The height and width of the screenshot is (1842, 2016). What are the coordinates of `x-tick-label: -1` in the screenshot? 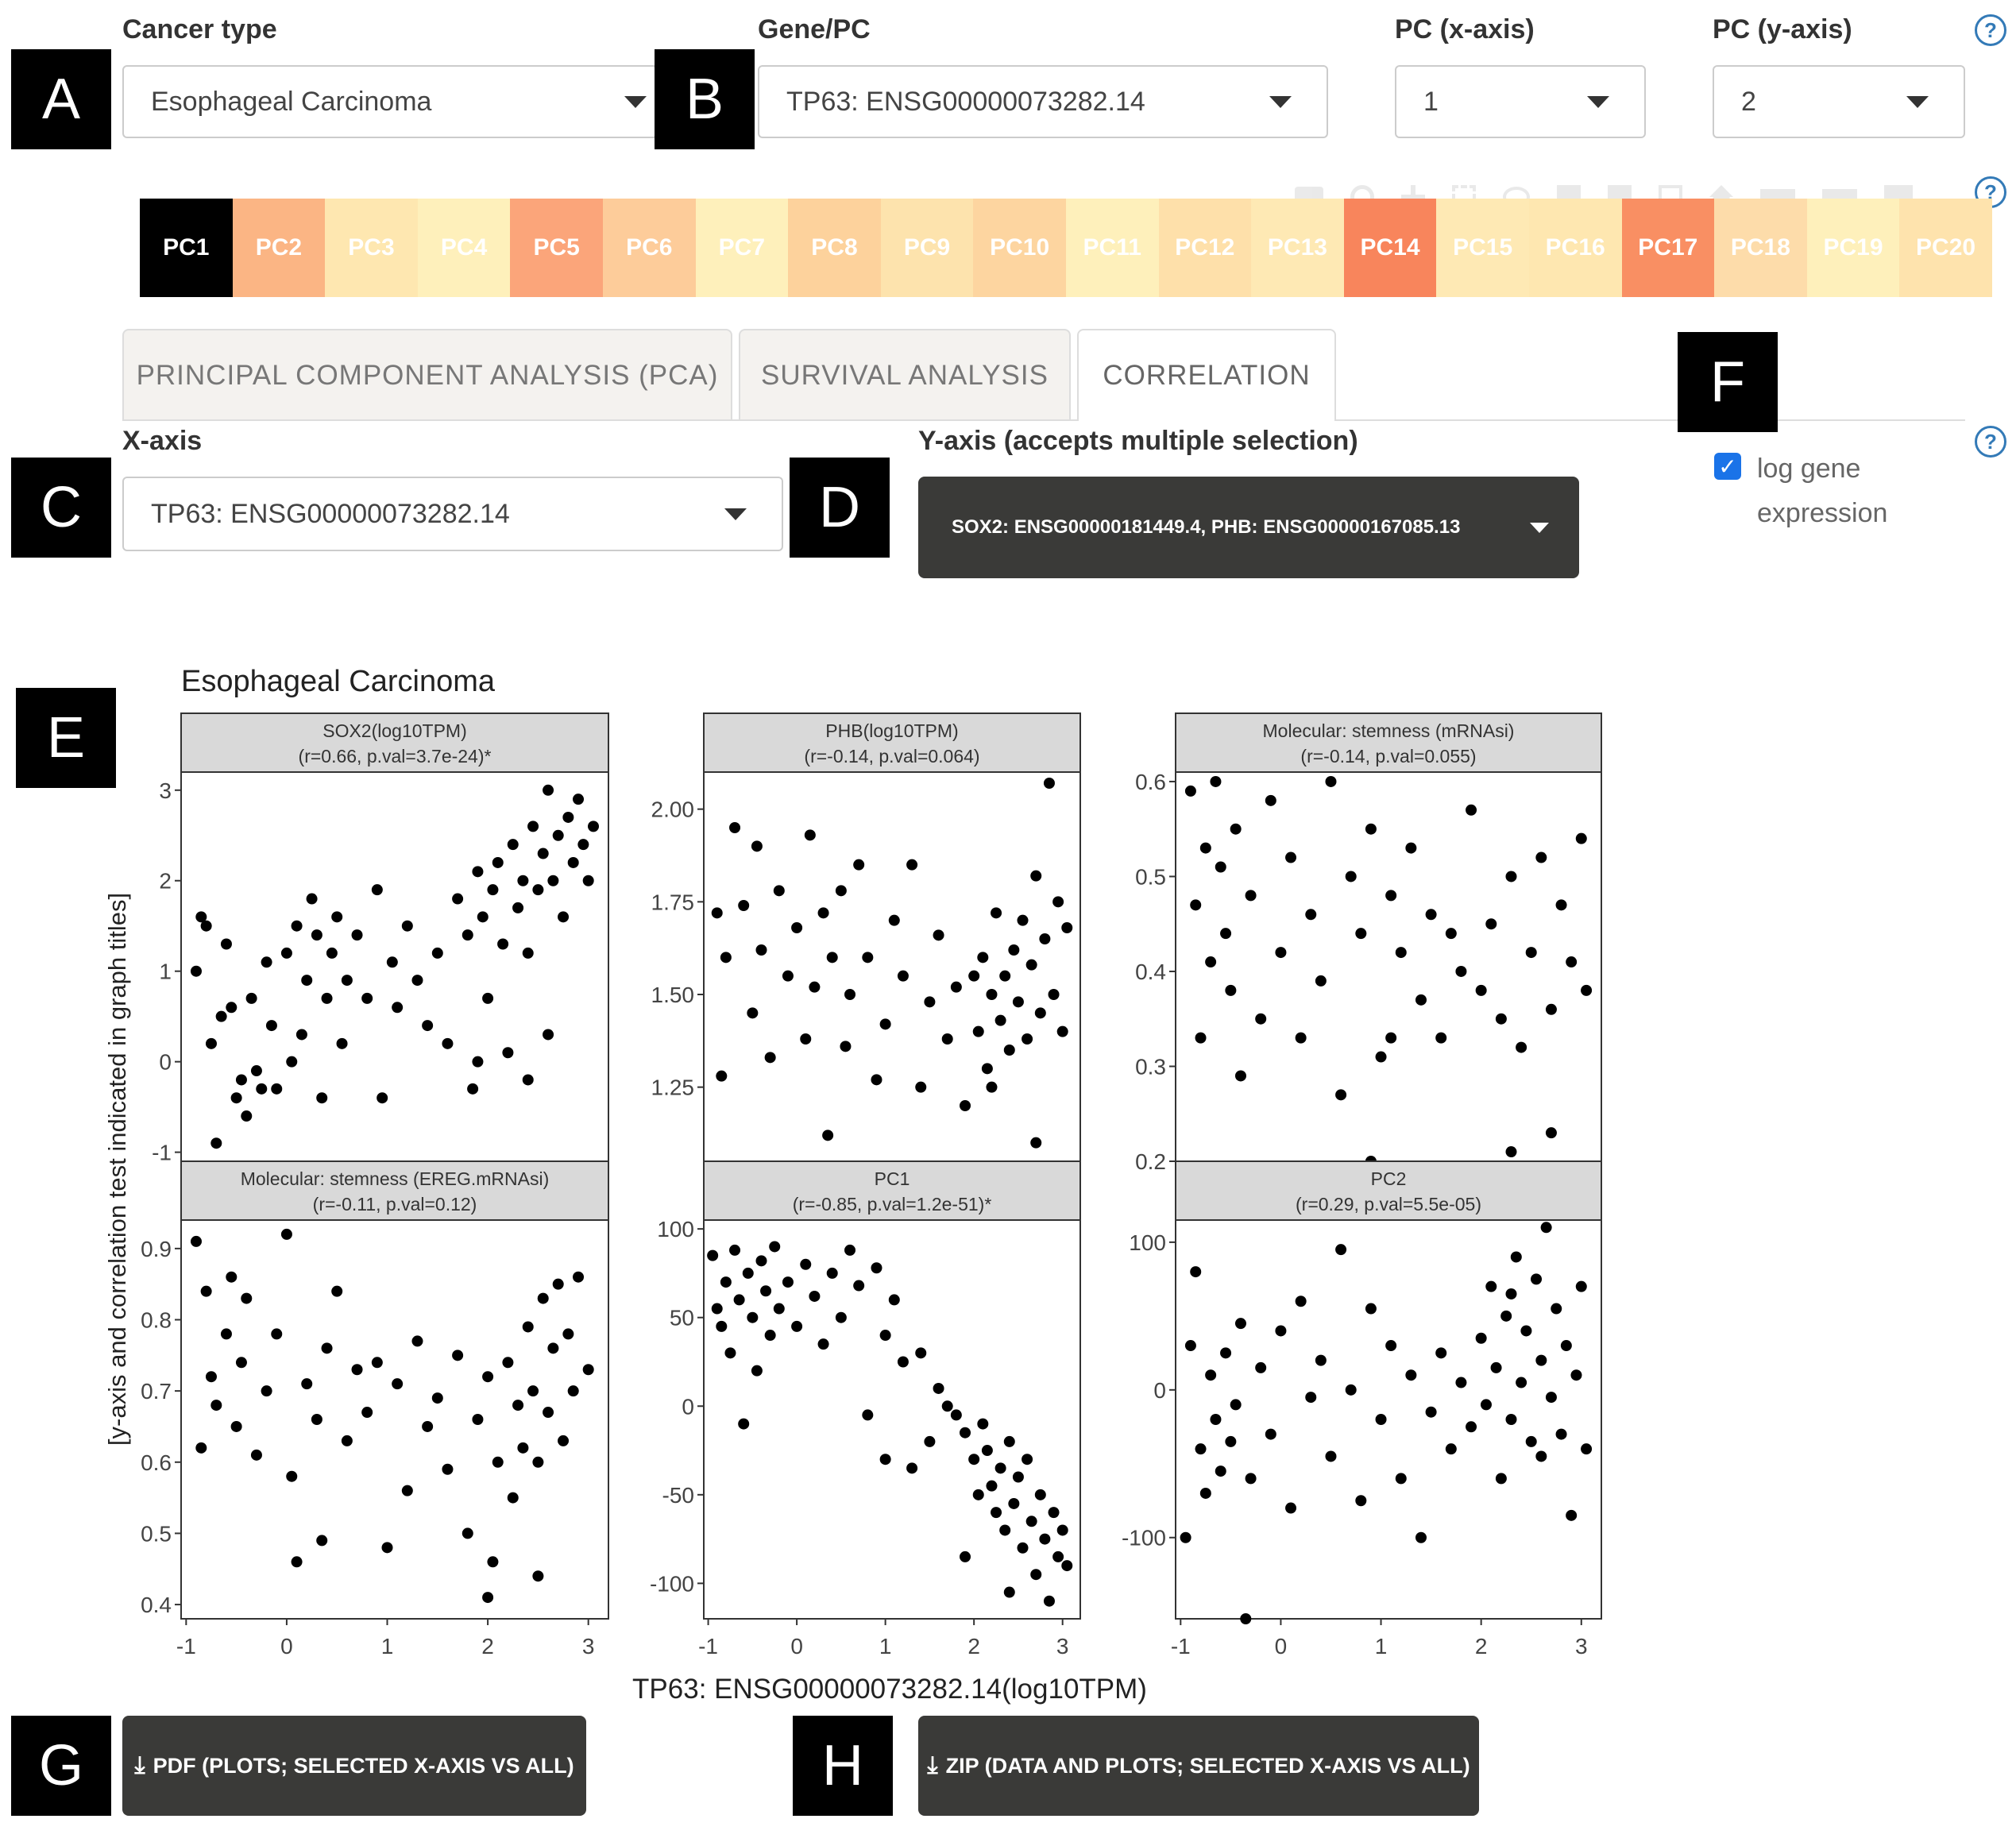 It's located at (186, 1646).